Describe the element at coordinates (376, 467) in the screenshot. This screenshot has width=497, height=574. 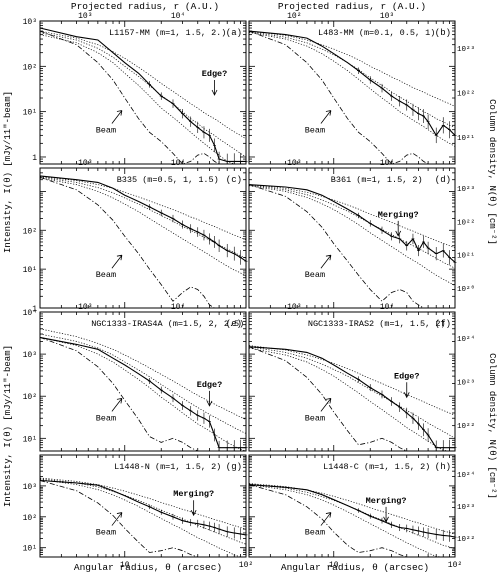
I see `panel-title: L1448-C (m=1, 1.5, 2)` at that location.